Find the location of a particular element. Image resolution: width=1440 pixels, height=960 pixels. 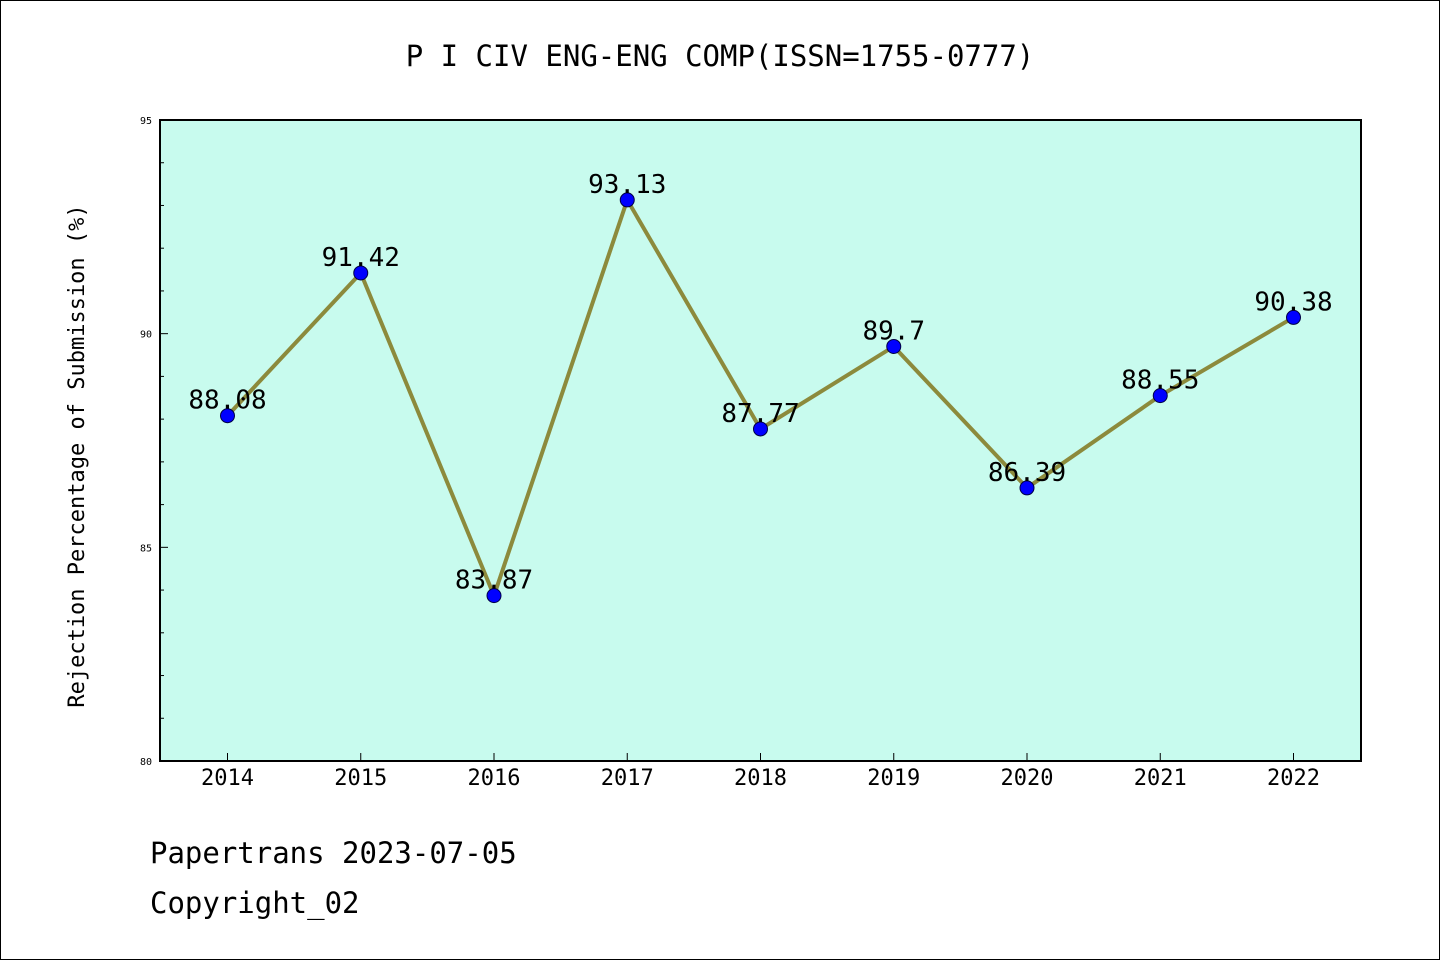

y-tick-label: 85 is located at coordinates (146, 548).